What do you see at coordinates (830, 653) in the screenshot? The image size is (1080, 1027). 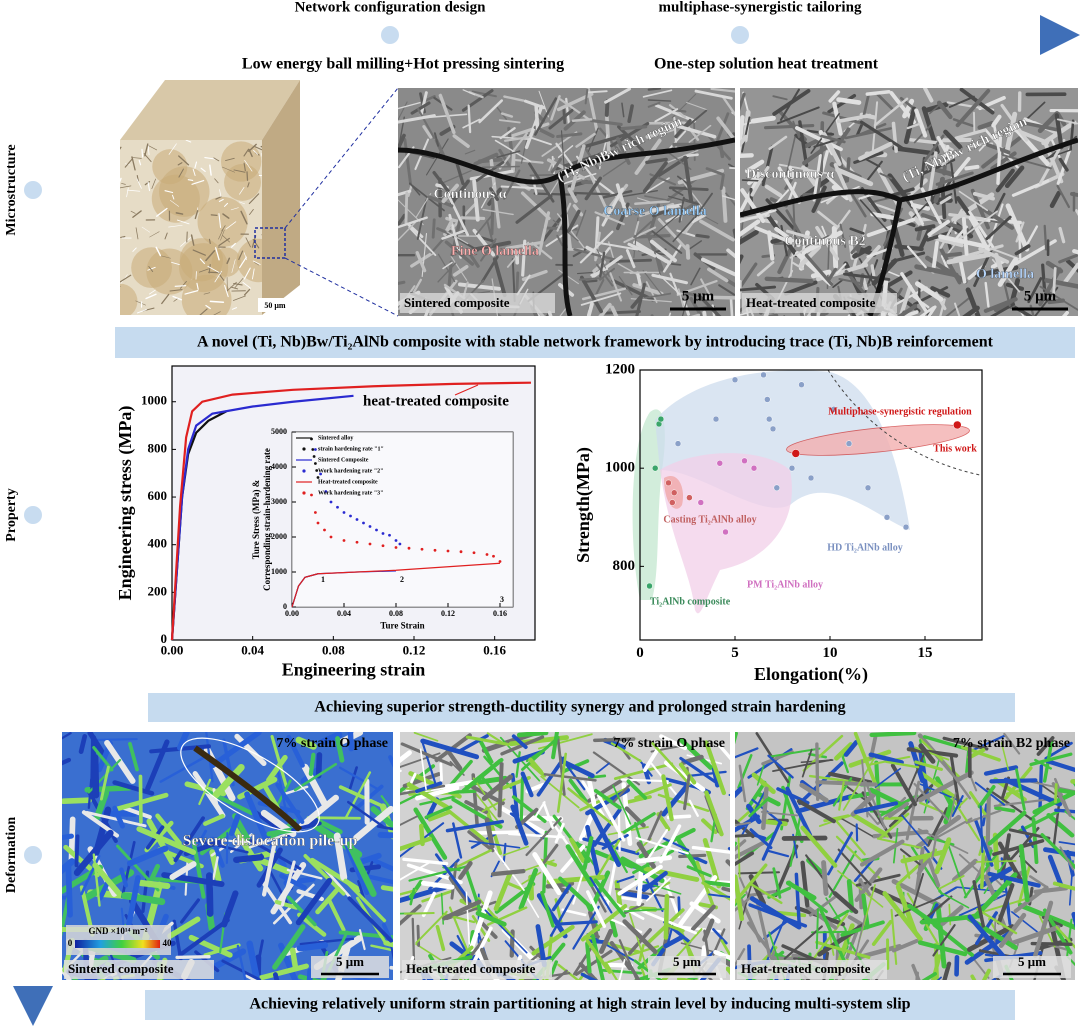 I see `x-tick-label: 10` at bounding box center [830, 653].